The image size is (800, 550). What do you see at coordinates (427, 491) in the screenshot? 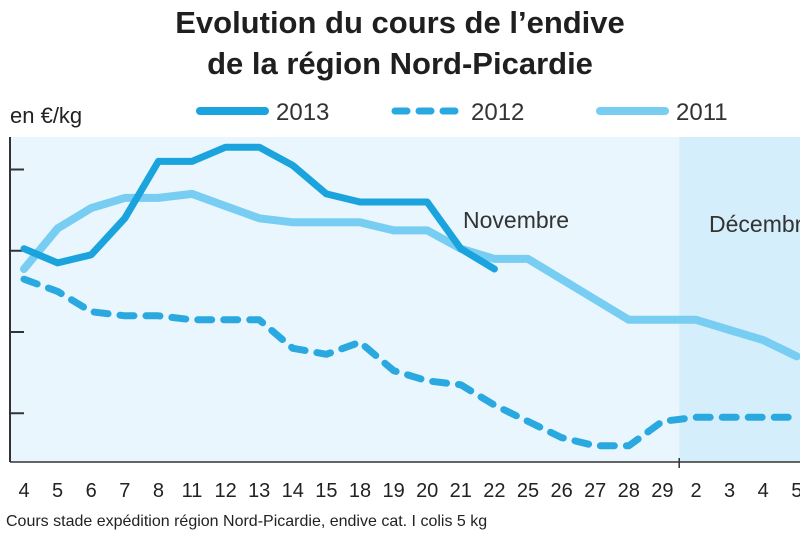
I see `x-tick-label: 20` at bounding box center [427, 491].